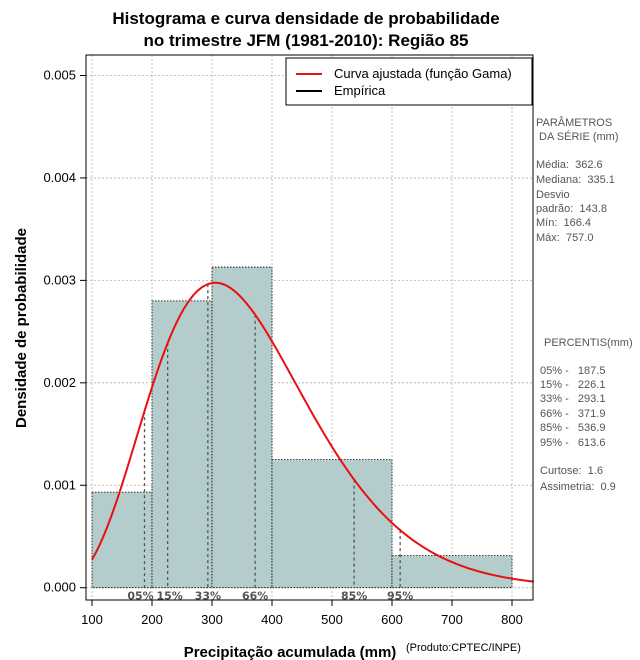 This screenshot has width=640, height=660. What do you see at coordinates (208, 596) in the screenshot?
I see `percentile-label: 33%` at bounding box center [208, 596].